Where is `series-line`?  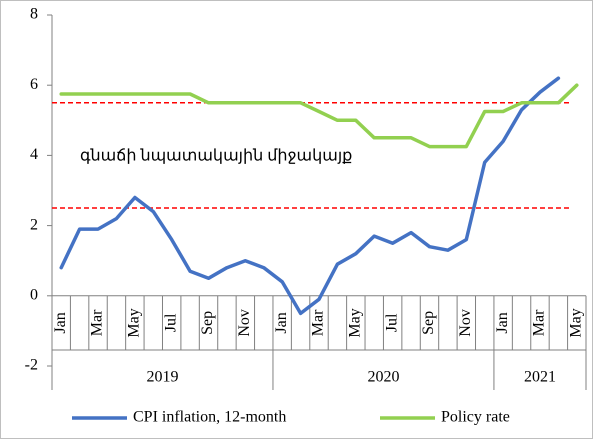
series-line is located at coordinates (319, 116).